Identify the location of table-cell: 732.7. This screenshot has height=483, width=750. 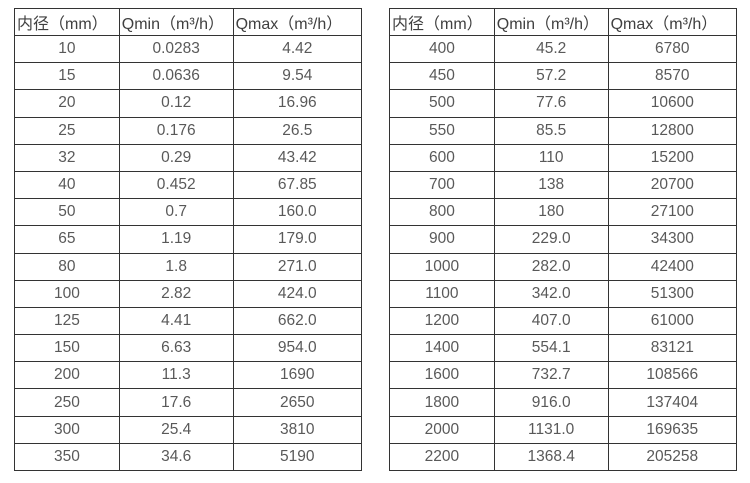
(551, 375).